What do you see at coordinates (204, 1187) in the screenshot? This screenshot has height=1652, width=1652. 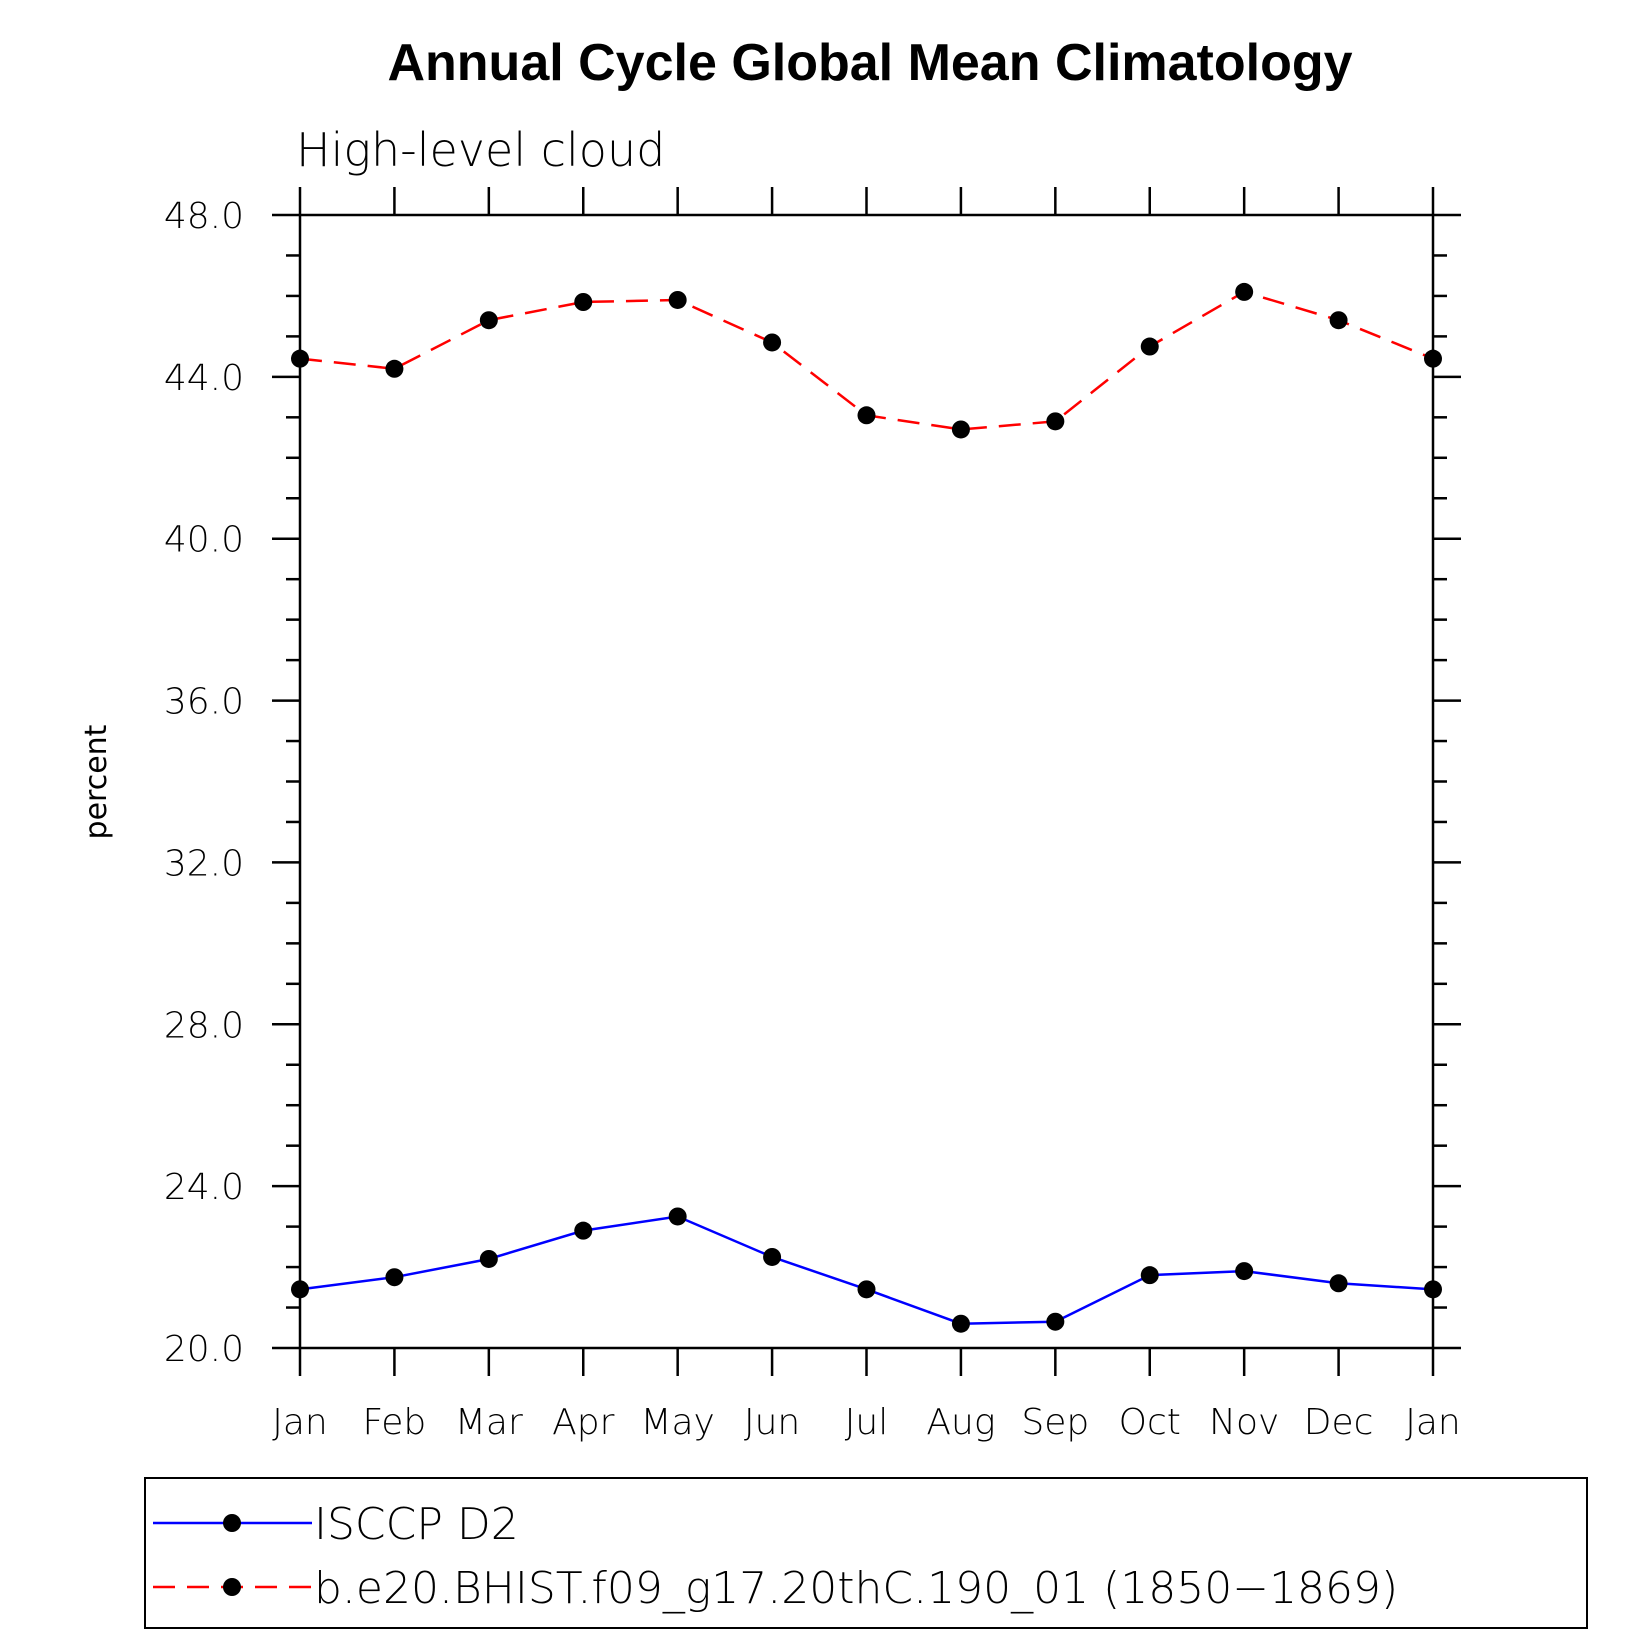 I see `y-tick-label: 24.0` at bounding box center [204, 1187].